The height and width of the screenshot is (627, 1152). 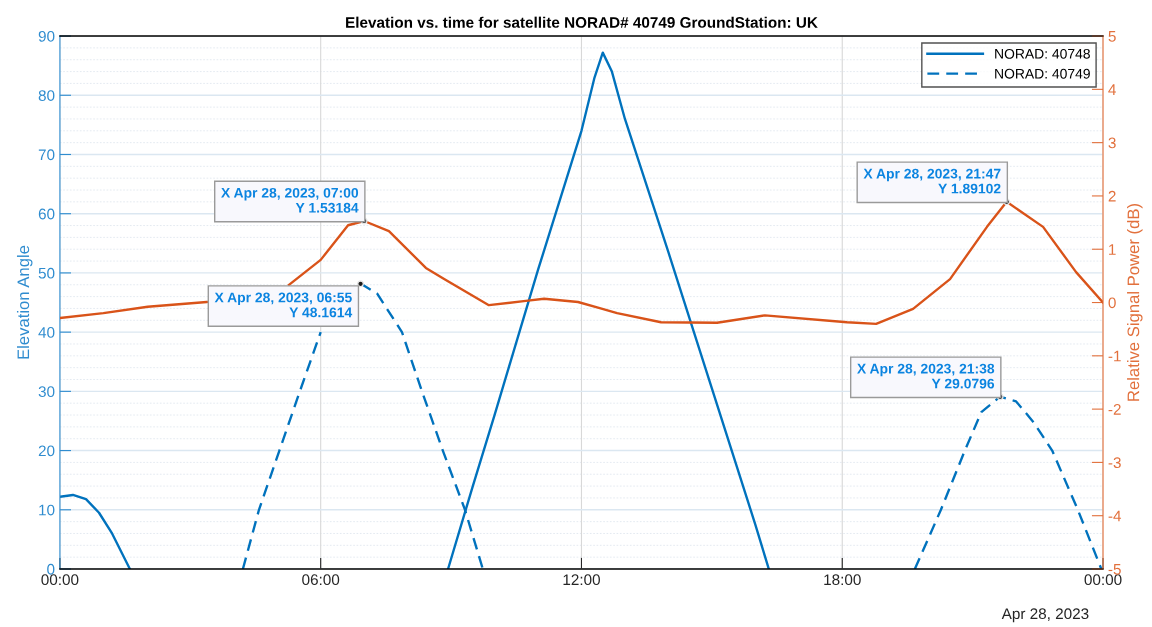 What do you see at coordinates (1045, 615) in the screenshot?
I see `text: Apr 28, 2023` at bounding box center [1045, 615].